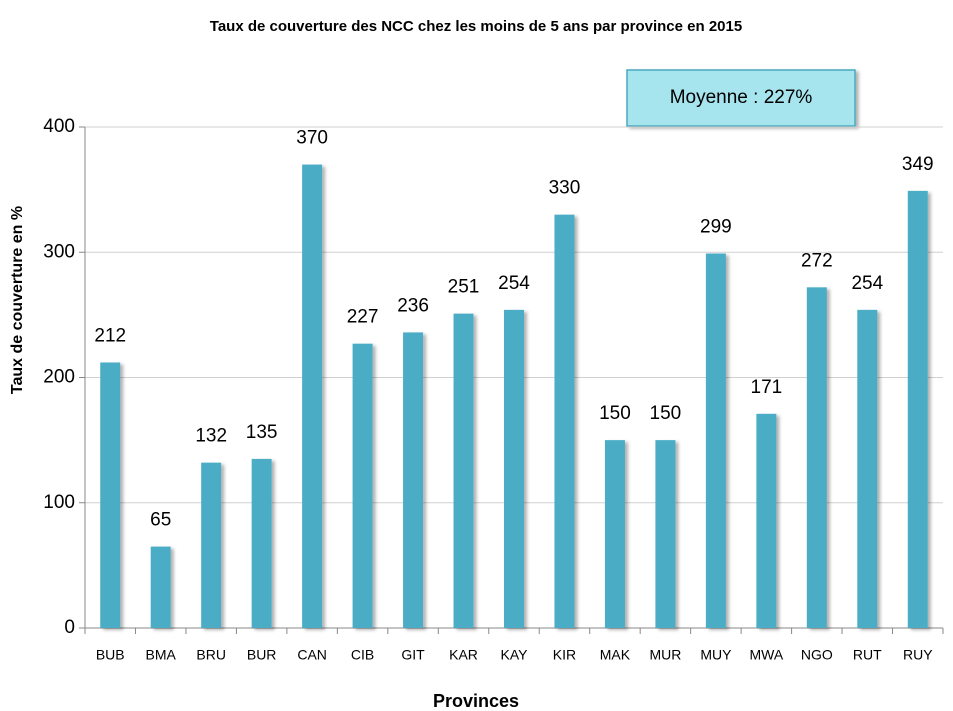 This screenshot has height=711, width=953. I want to click on x-tick-label: RUT, so click(867, 655).